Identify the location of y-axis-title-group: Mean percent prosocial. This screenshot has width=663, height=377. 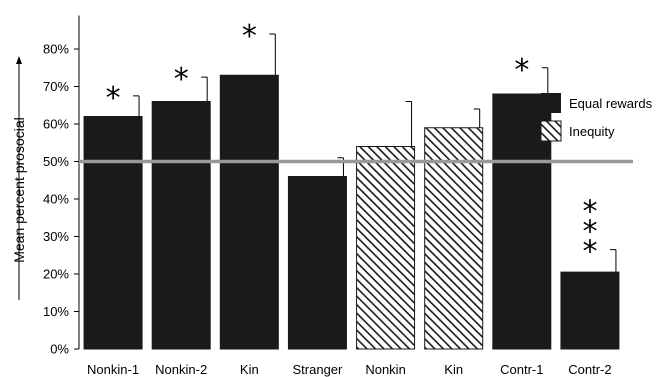
(19, 178).